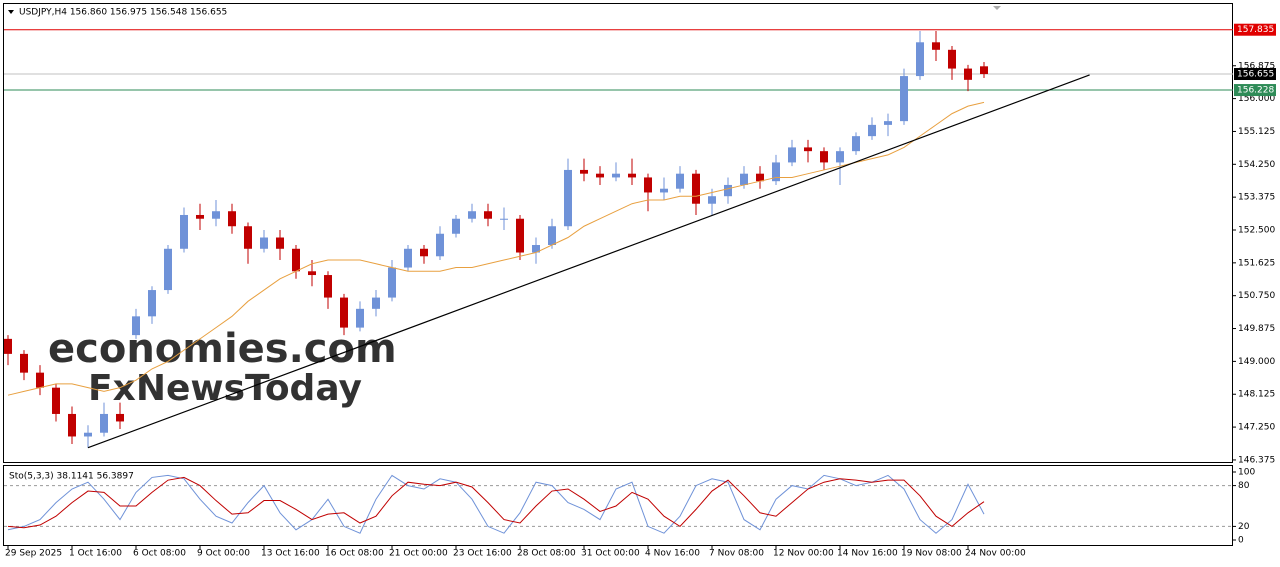  I want to click on y-tick-label: 155.125, so click(1256, 132).